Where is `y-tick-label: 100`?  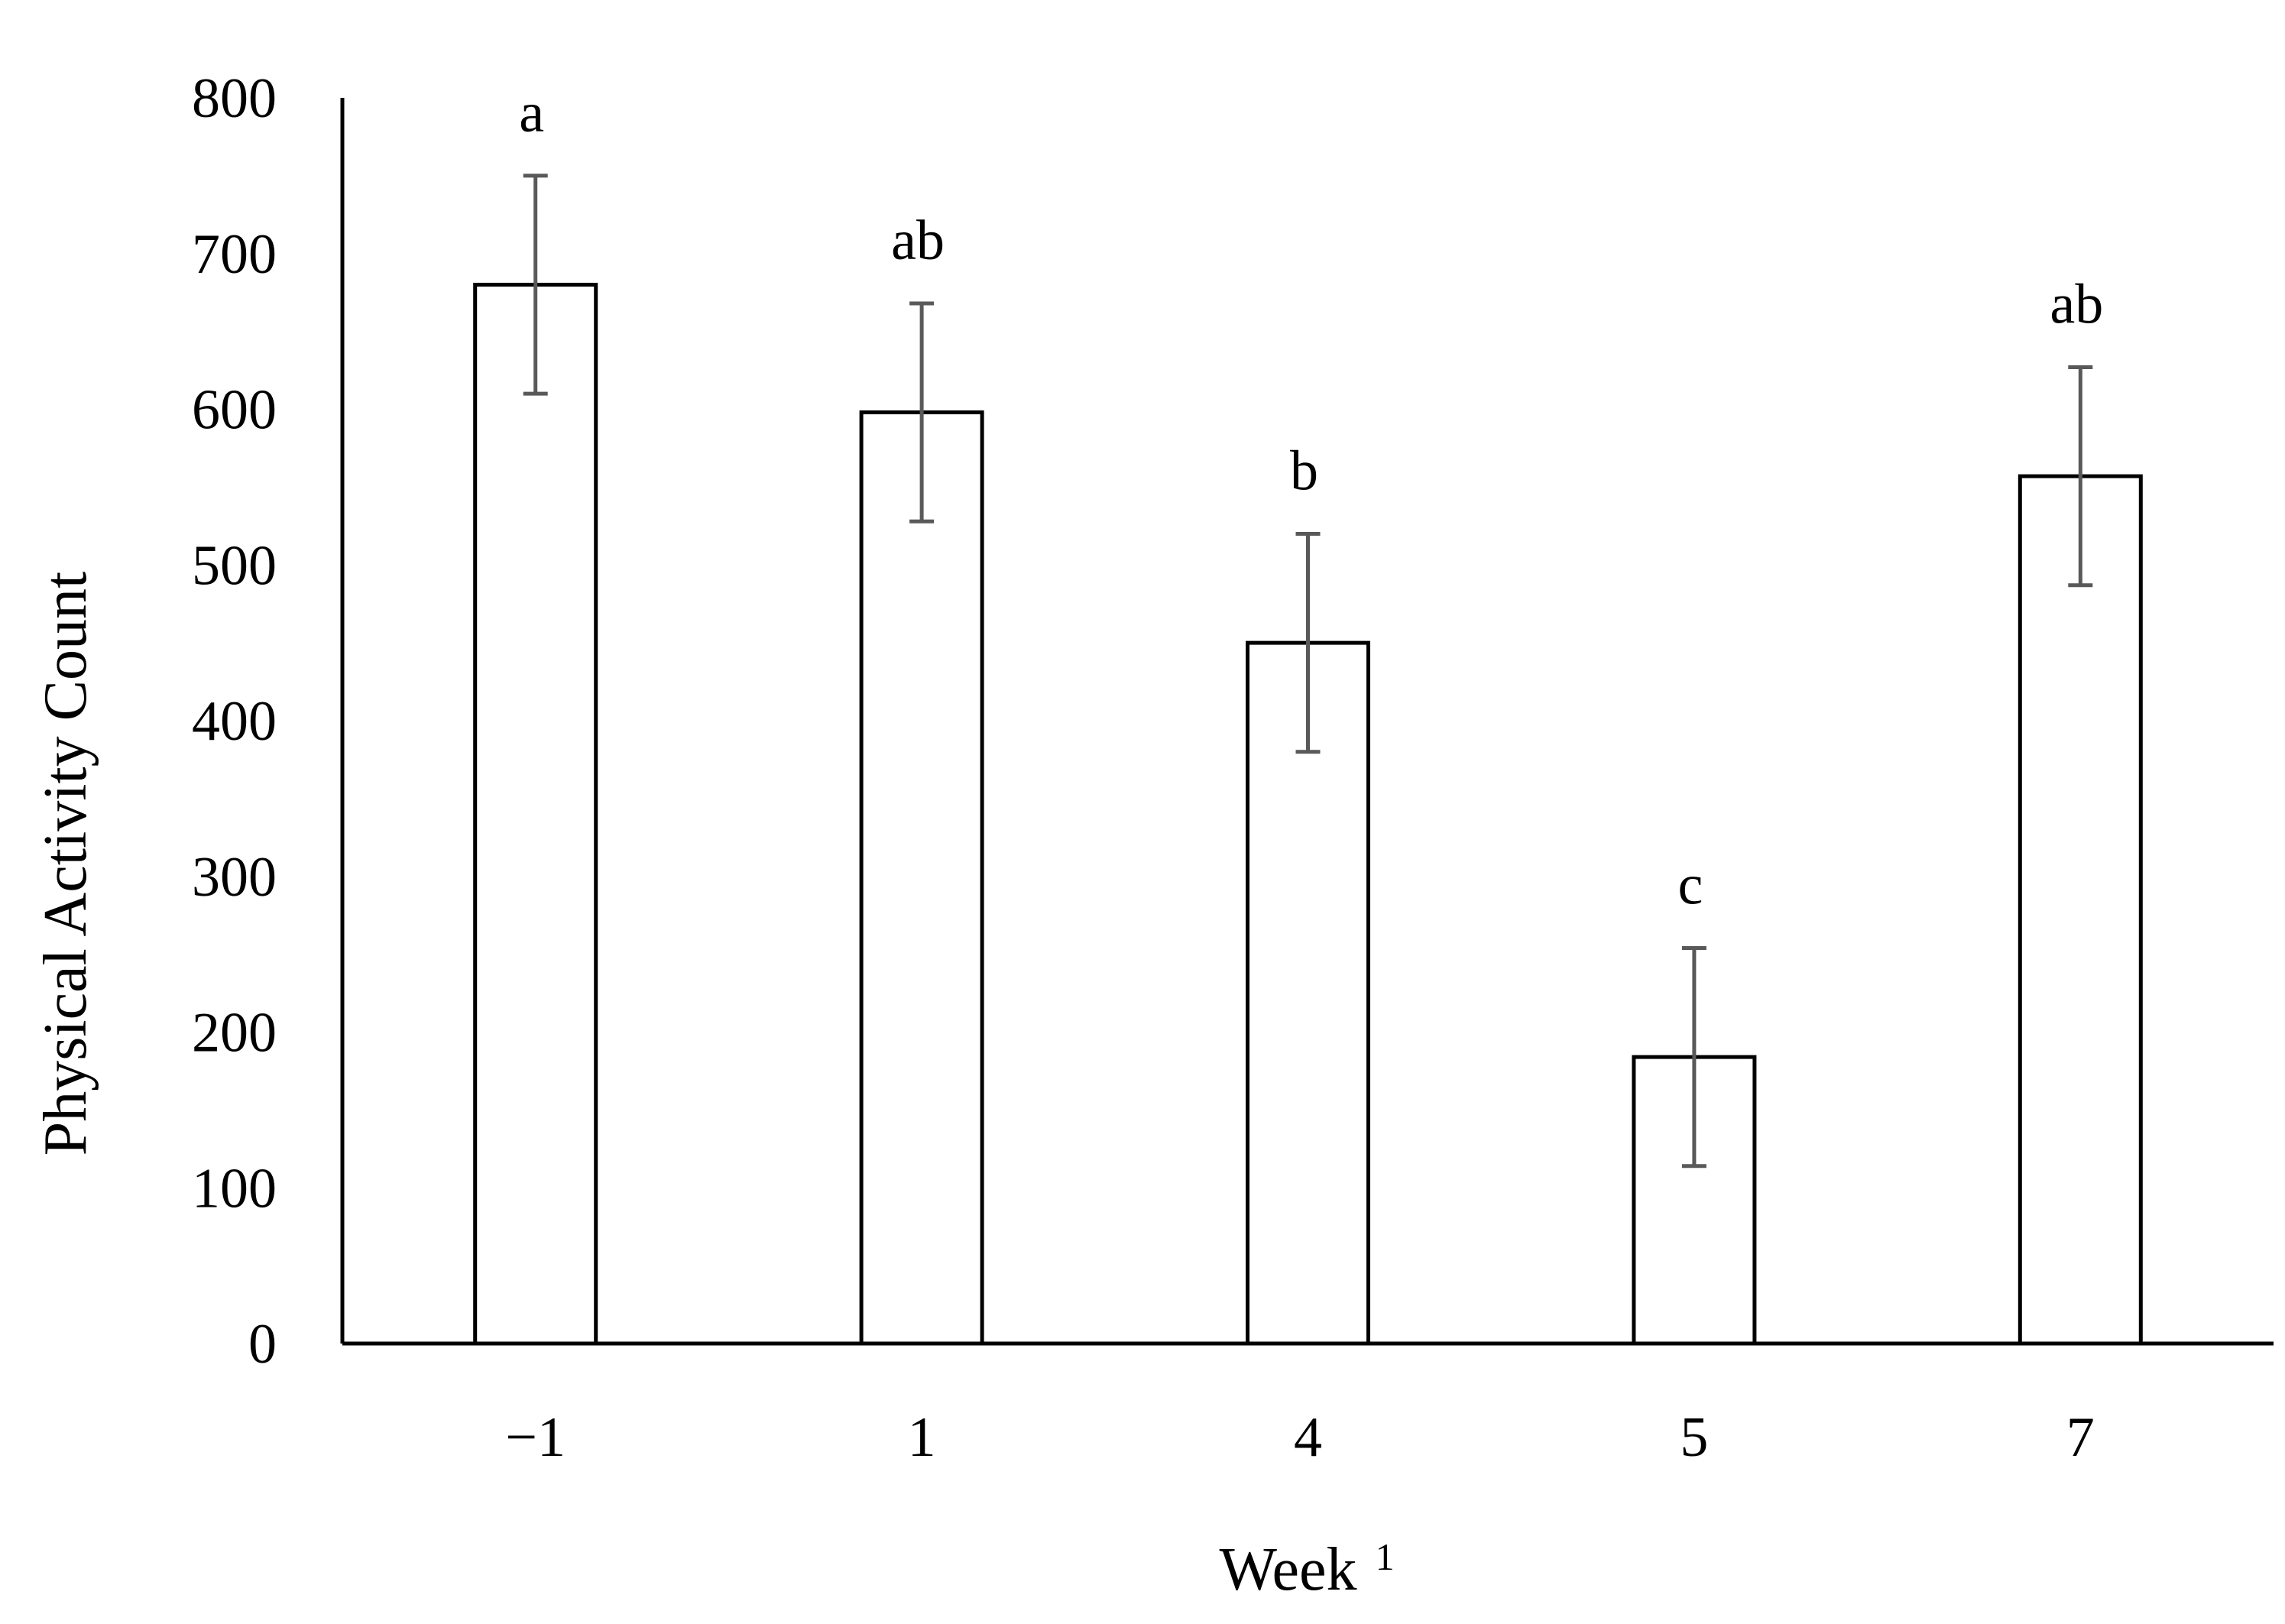
y-tick-label: 100 is located at coordinates (235, 1188).